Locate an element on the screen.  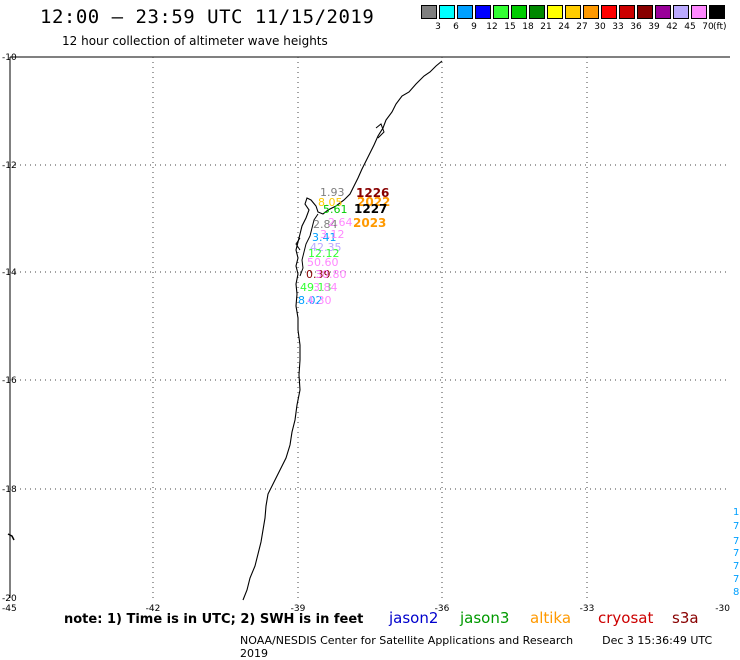
satellite-label: cryosat is located at coordinates (626, 618).